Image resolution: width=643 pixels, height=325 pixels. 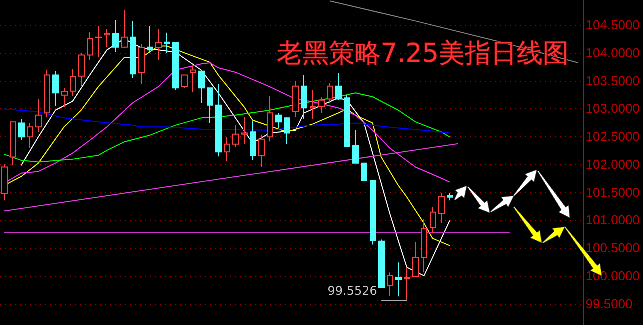 I want to click on y-tick-label: 103.5000, so click(x=613, y=80).